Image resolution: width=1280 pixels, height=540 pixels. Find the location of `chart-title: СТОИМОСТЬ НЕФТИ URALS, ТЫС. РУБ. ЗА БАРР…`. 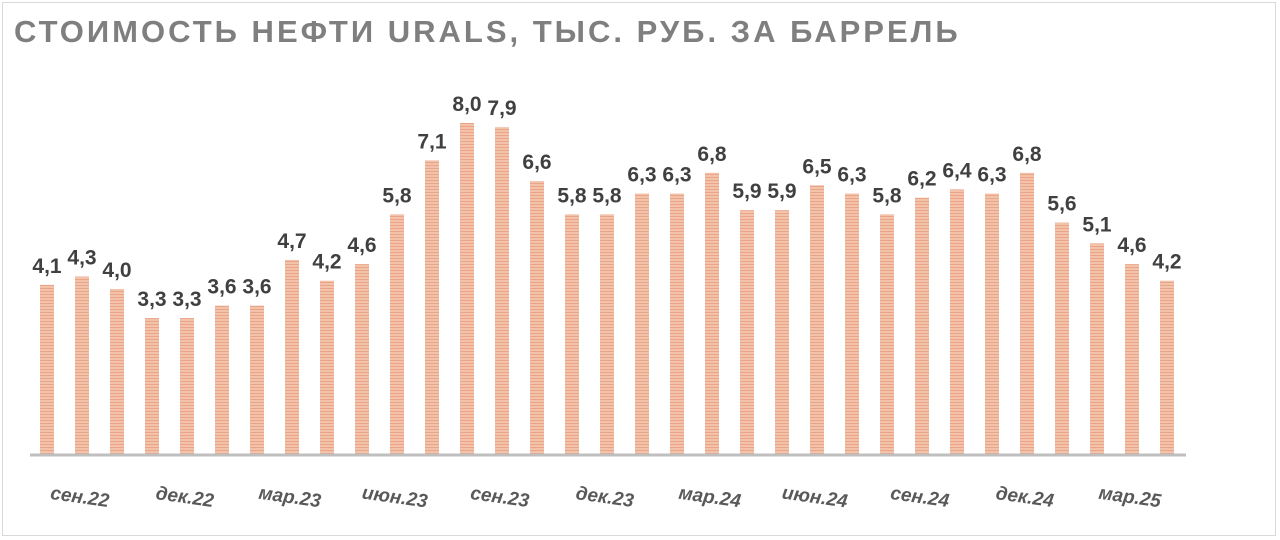

chart-title: СТОИМОСТЬ НЕФТИ URALS, ТЫС. РУБ. ЗА БАРР… is located at coordinates (487, 31).